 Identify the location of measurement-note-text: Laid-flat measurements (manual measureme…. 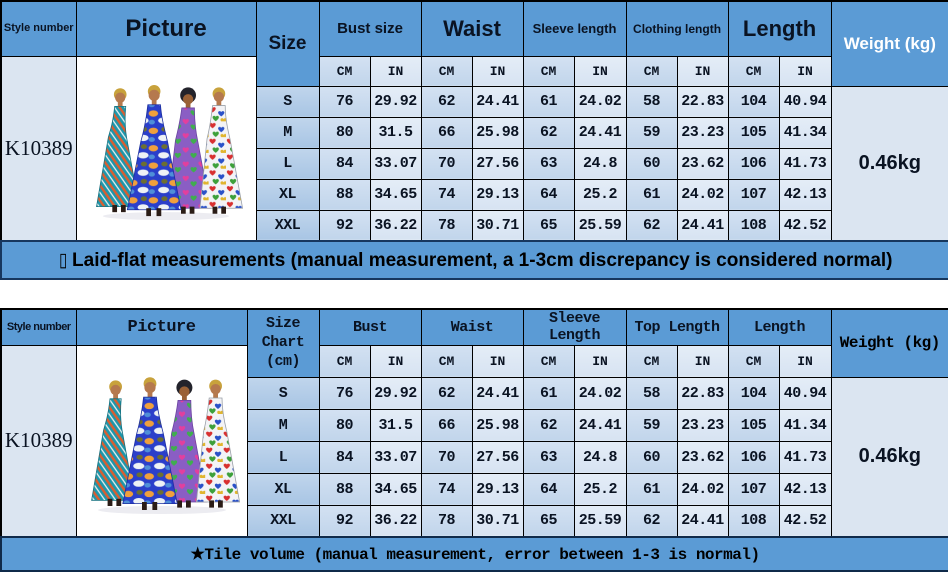
(482, 260).